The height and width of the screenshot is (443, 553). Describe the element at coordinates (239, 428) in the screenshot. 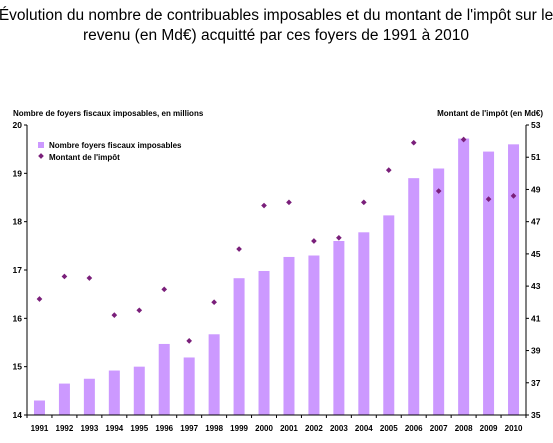

I see `x-tick-label: 1999` at that location.